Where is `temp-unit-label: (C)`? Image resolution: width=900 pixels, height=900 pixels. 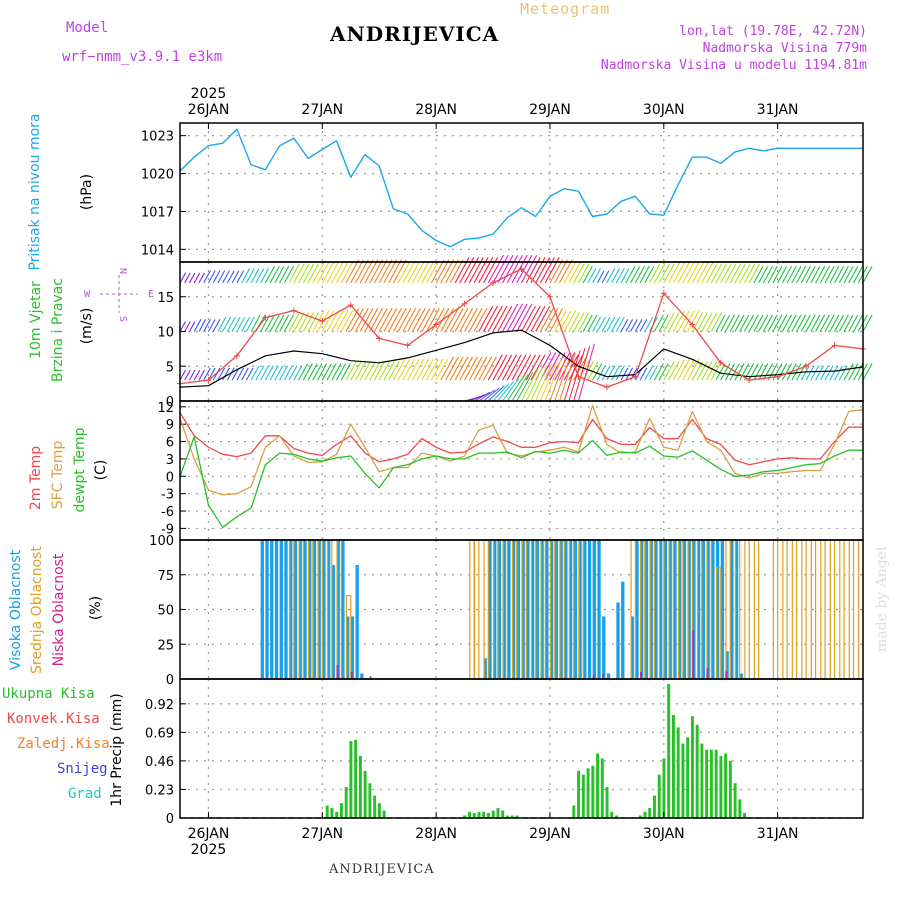
temp-unit-label: (C) is located at coordinates (101, 470).